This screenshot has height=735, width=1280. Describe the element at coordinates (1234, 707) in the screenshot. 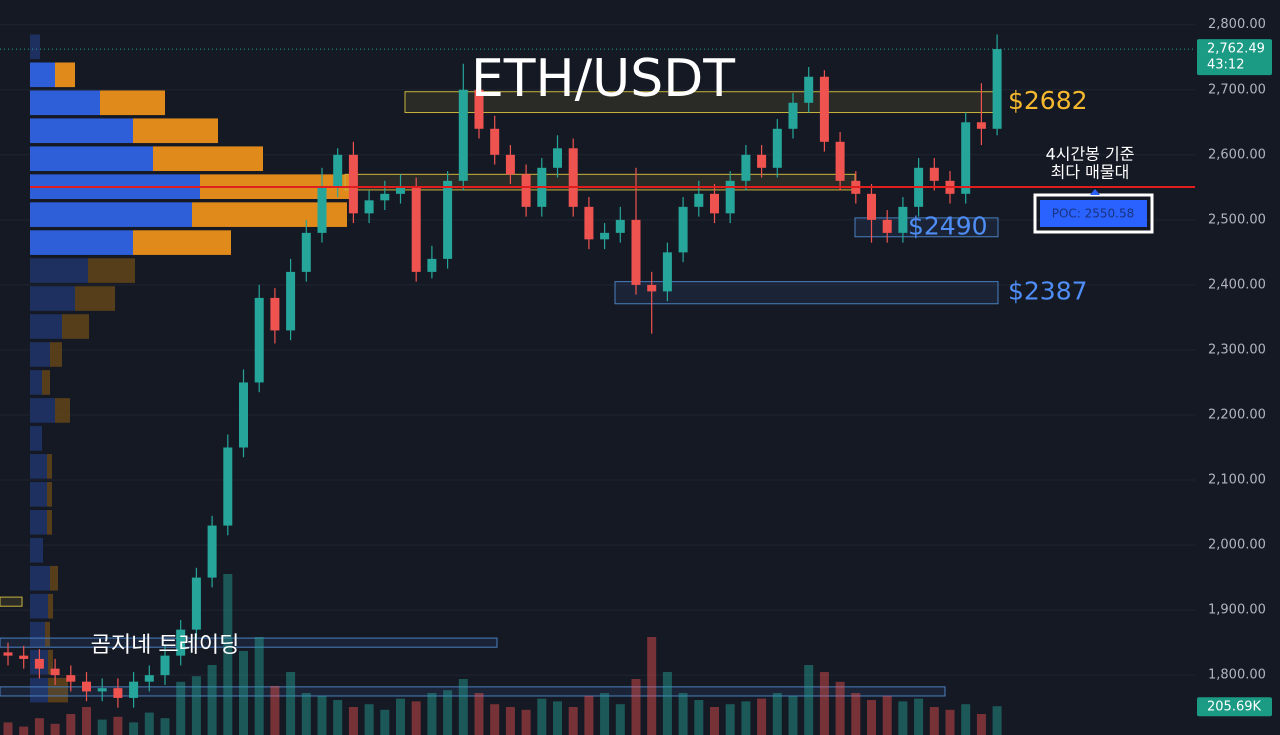

I see `volume-tag` at that location.